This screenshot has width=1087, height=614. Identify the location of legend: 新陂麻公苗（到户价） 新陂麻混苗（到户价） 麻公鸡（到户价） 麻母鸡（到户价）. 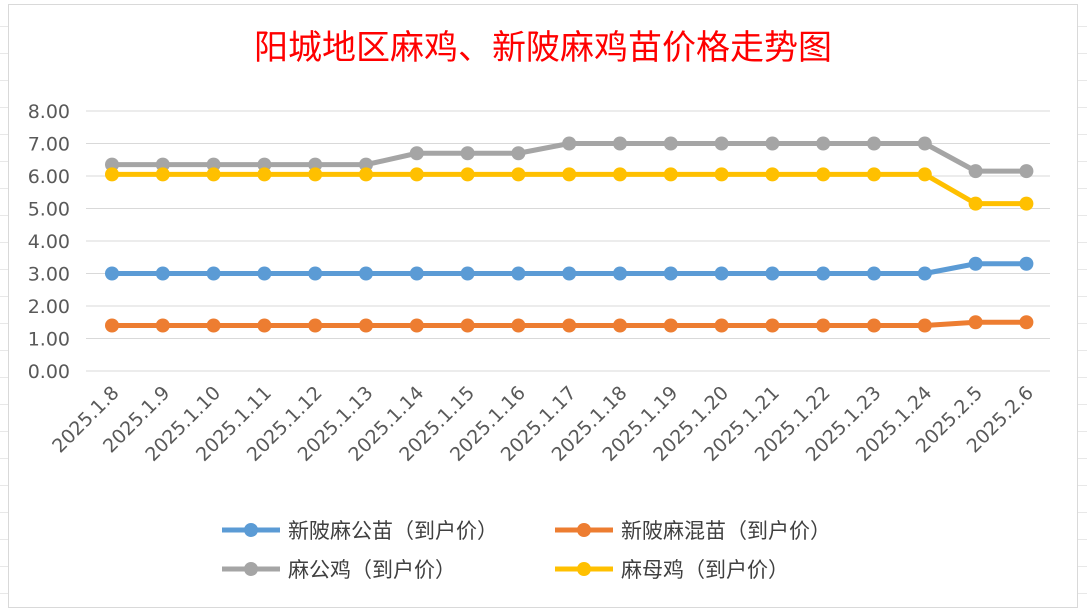
(526, 550).